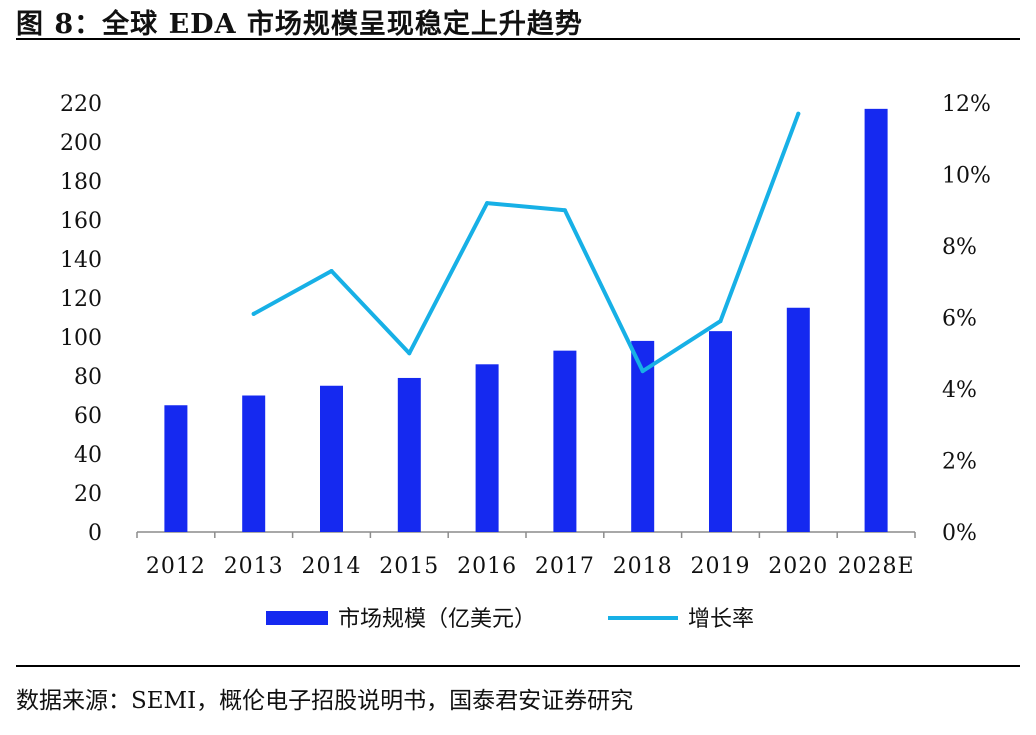 The image size is (1036, 735). I want to click on category-label: 2017, so click(565, 566).